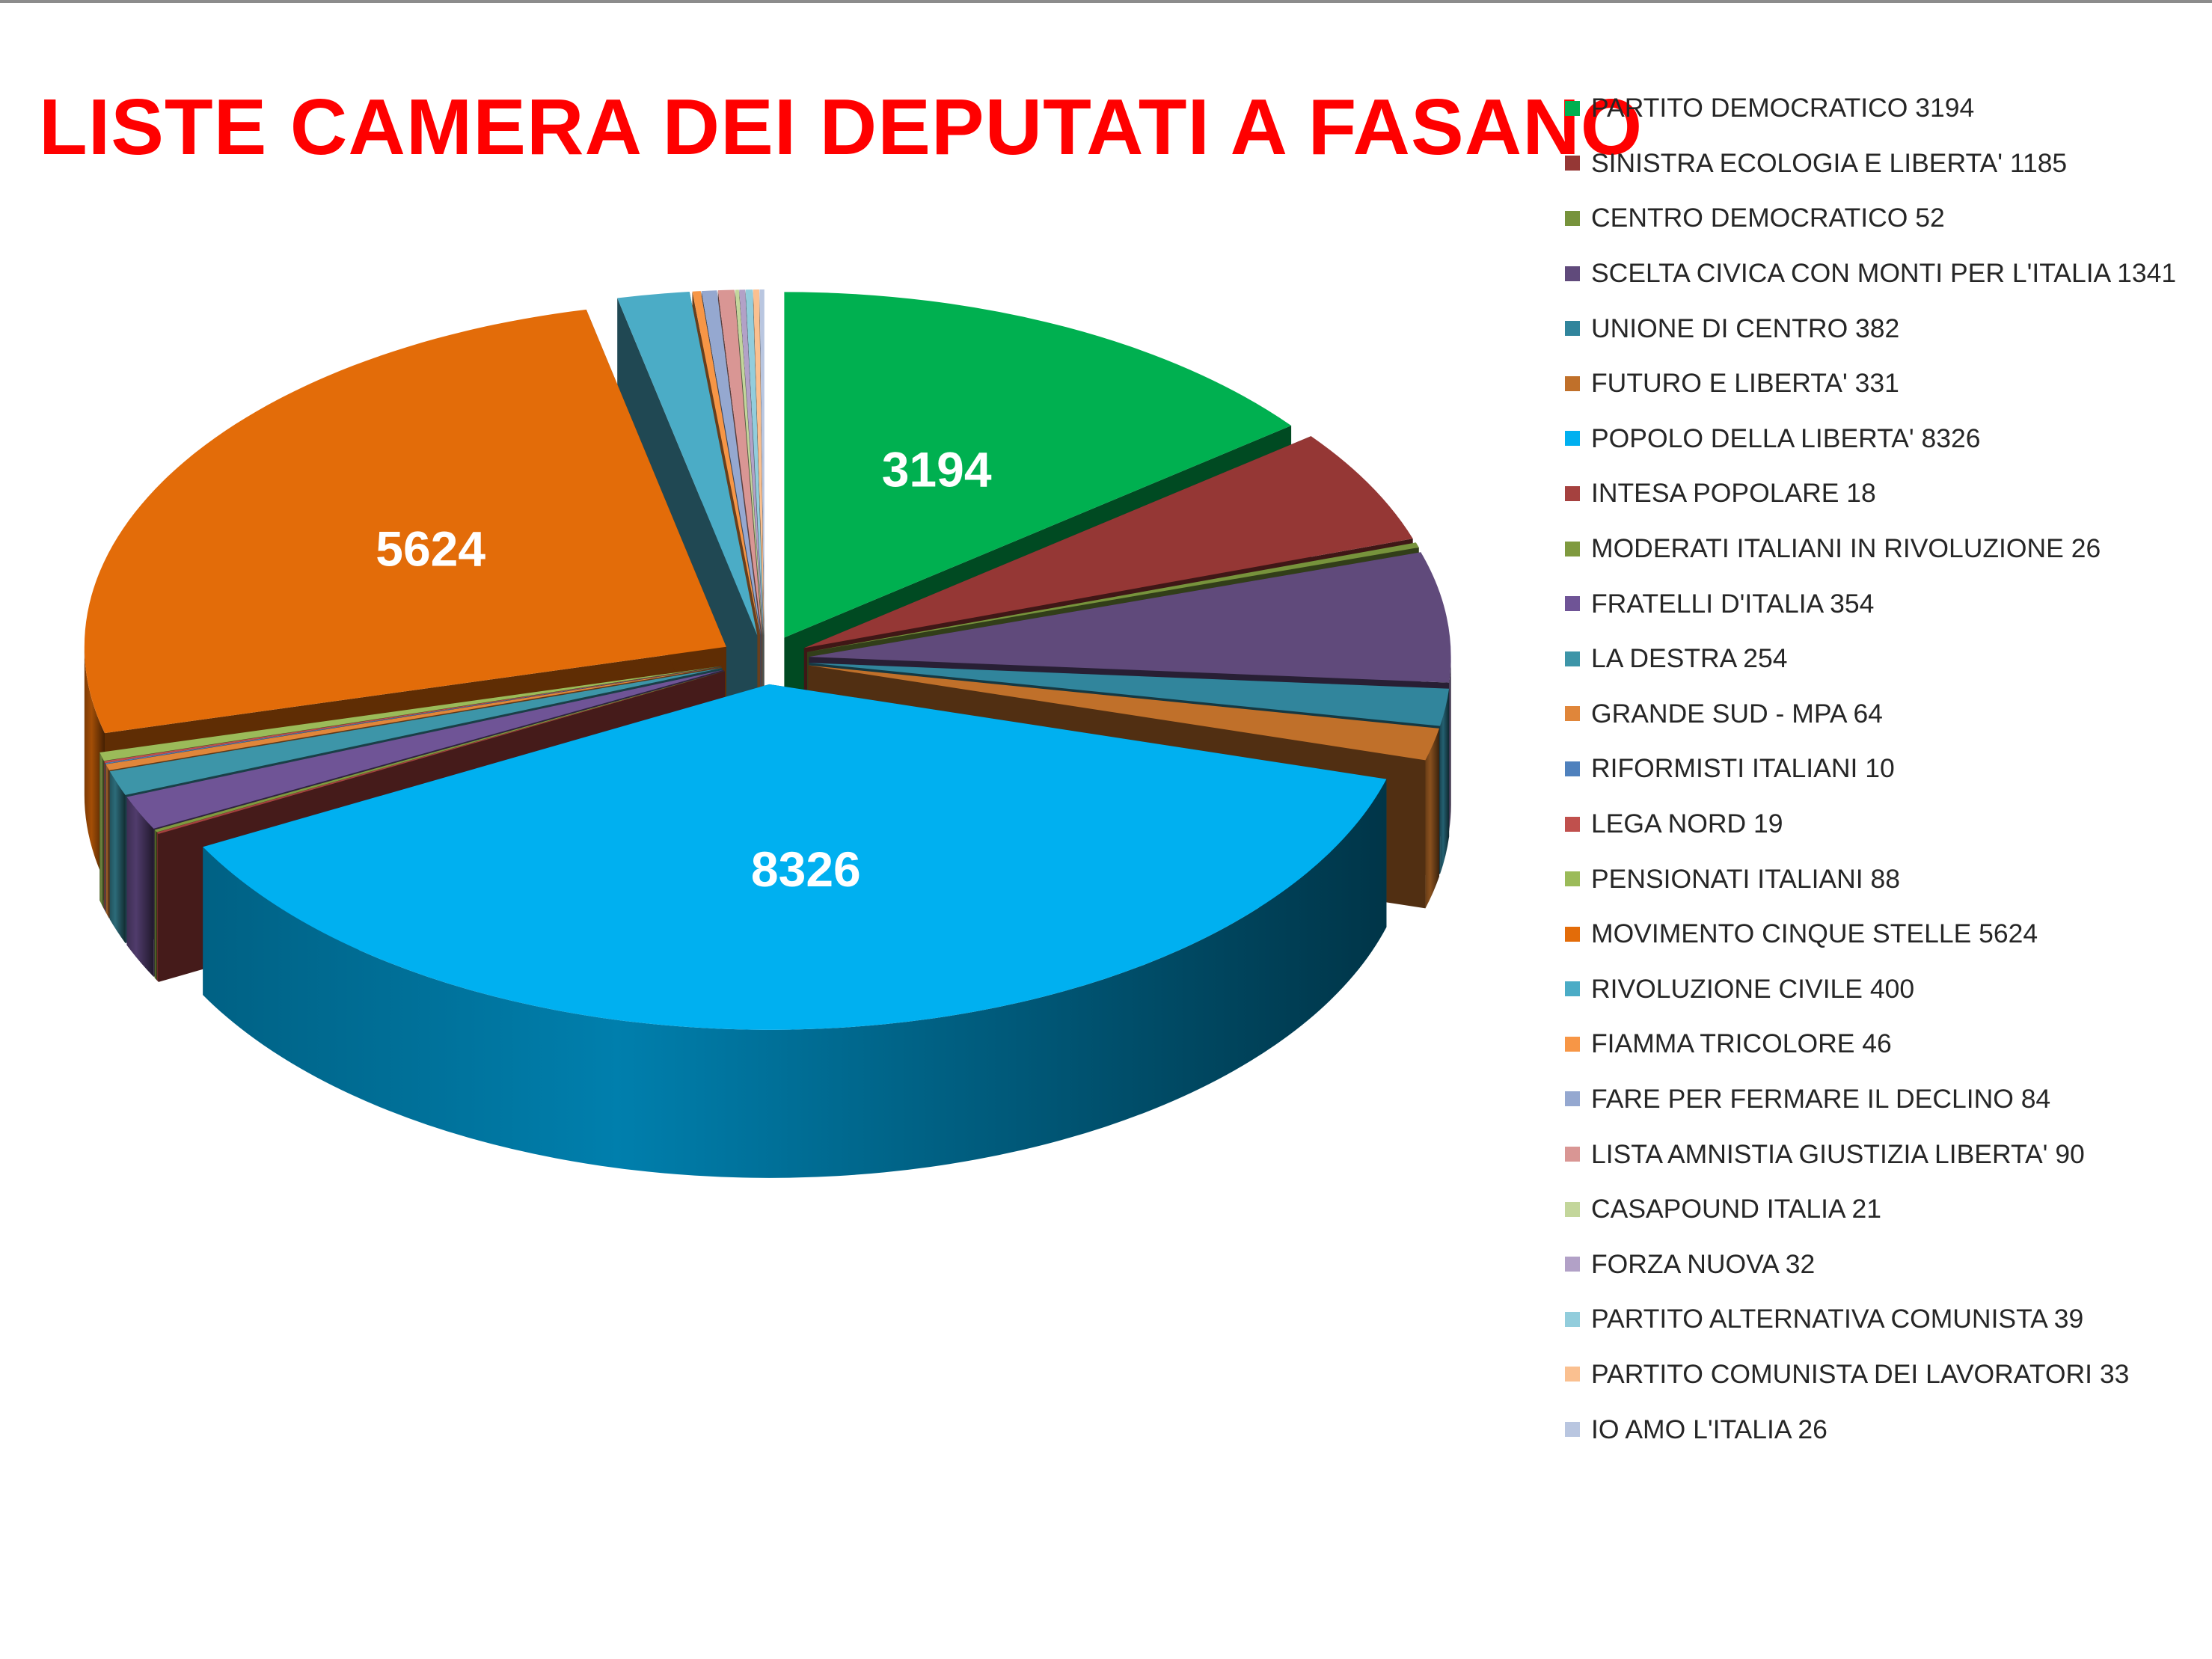 This screenshot has height=1659, width=2212. I want to click on legend-item: CENTRO DEMOCRATICO 52, so click(1886, 218).